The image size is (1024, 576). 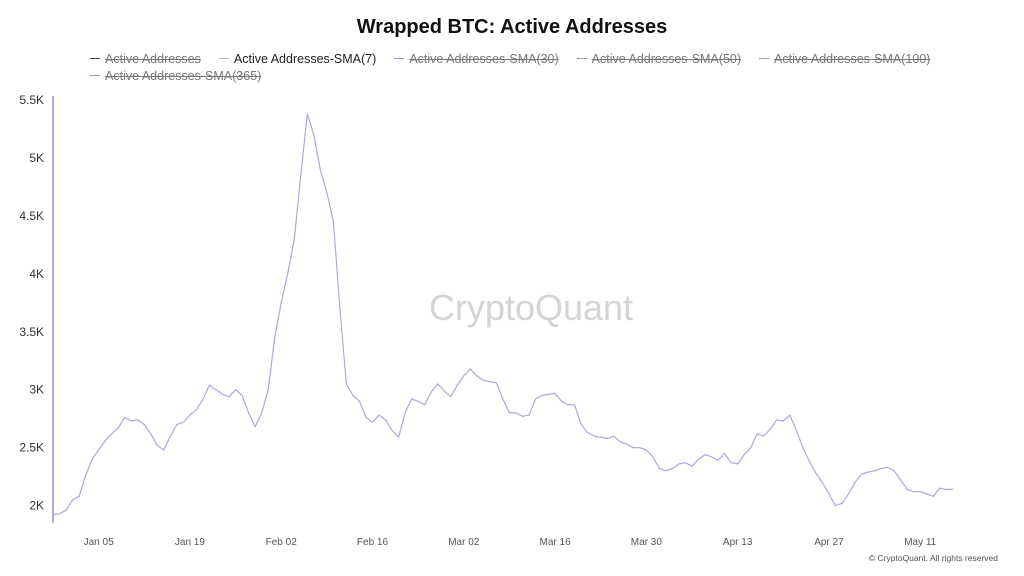 What do you see at coordinates (31, 216) in the screenshot?
I see `y-tick-label: 4.5K` at bounding box center [31, 216].